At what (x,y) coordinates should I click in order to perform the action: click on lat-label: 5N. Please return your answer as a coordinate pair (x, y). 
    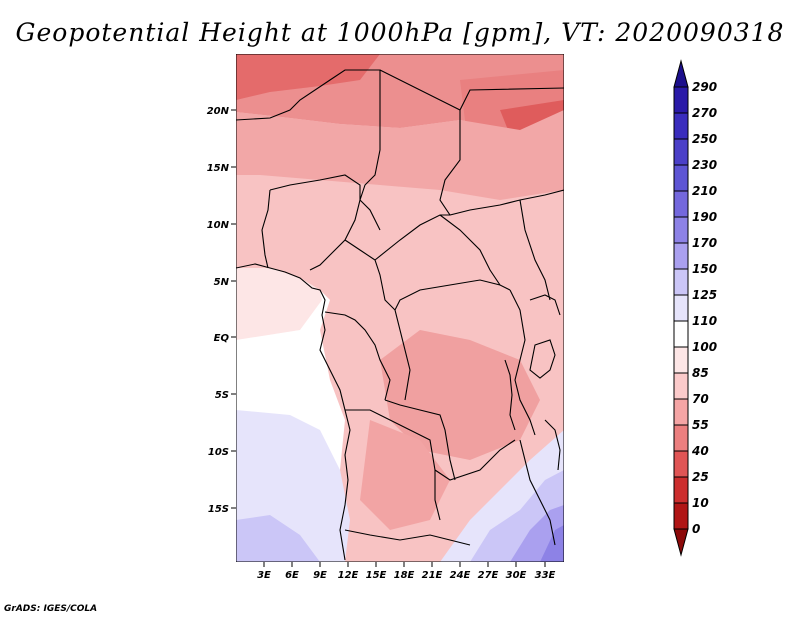
    Looking at the image, I should click on (222, 282).